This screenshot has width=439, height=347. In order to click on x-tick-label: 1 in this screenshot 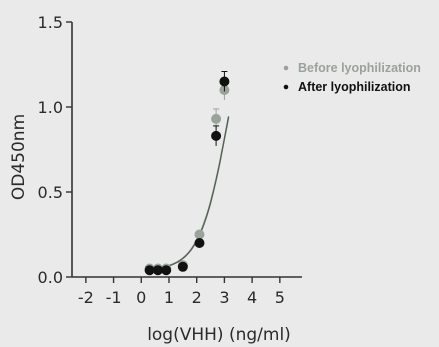, I will do `click(169, 297)`.